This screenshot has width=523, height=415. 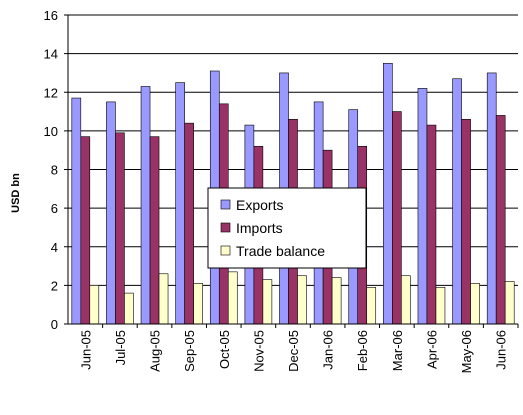 I want to click on y-tick-label: 8, so click(x=54, y=170).